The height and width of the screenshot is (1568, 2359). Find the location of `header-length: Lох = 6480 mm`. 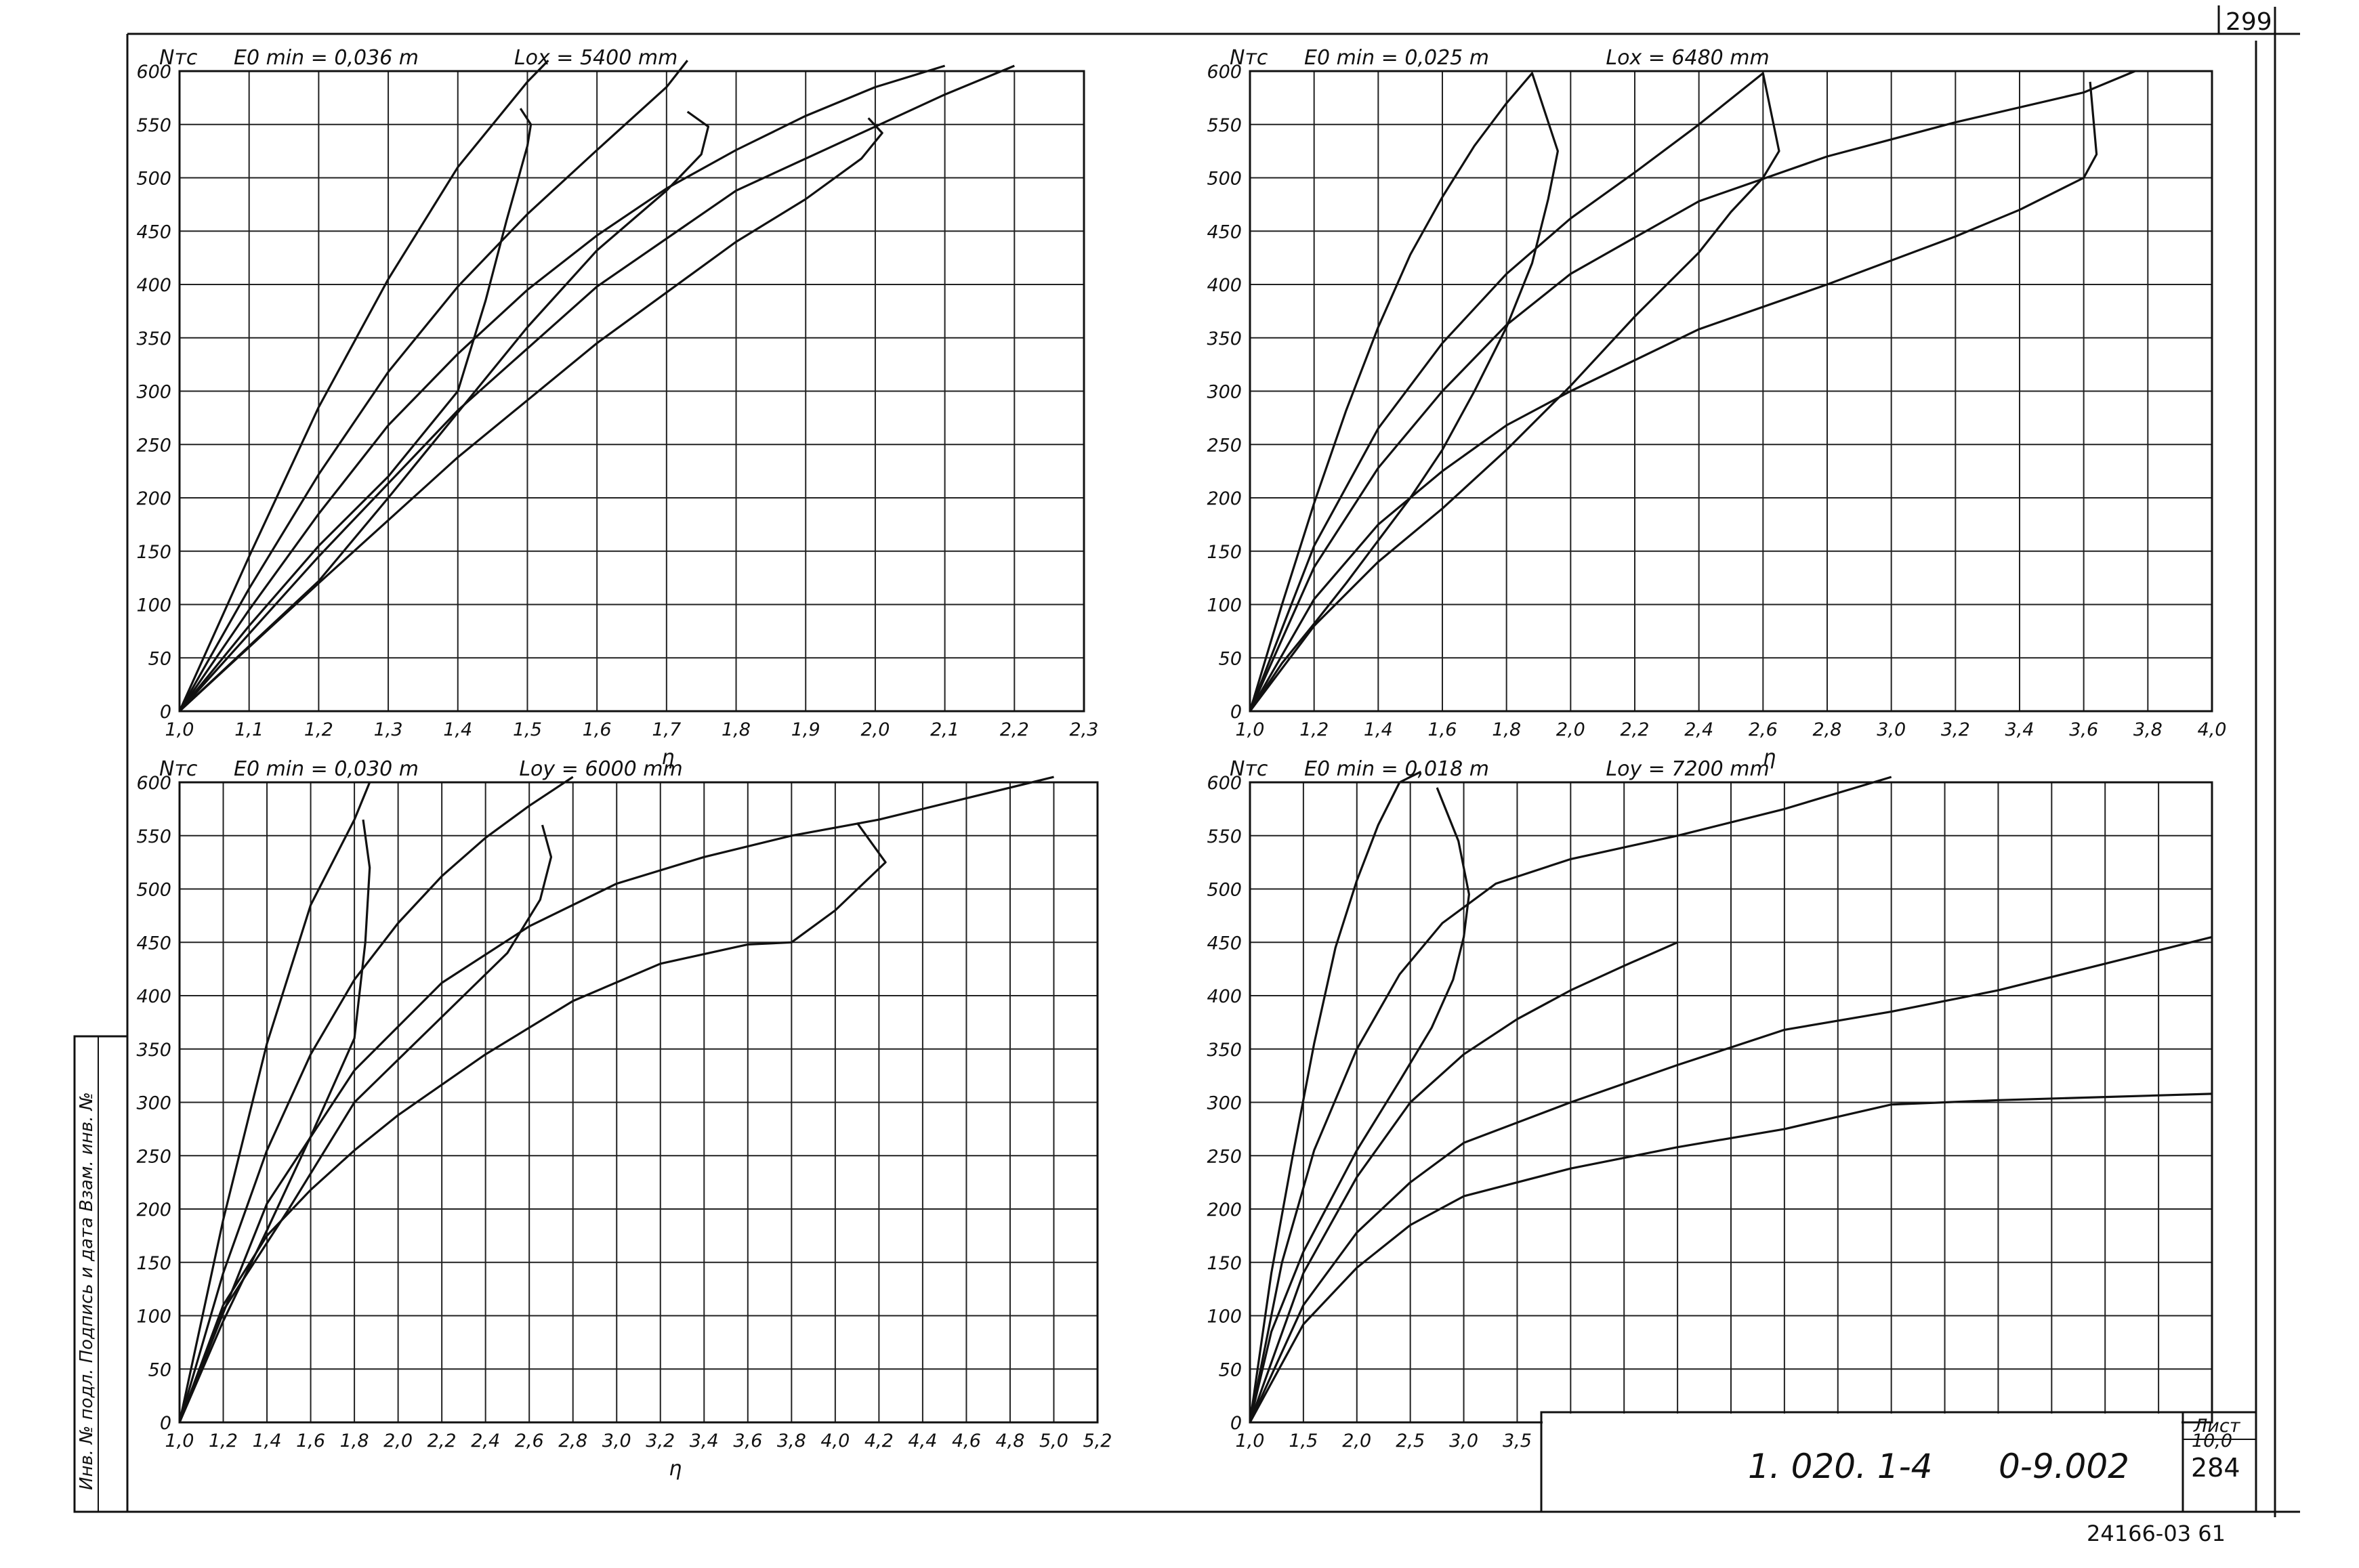

header-length: Lох = 6480 mm is located at coordinates (1687, 58).